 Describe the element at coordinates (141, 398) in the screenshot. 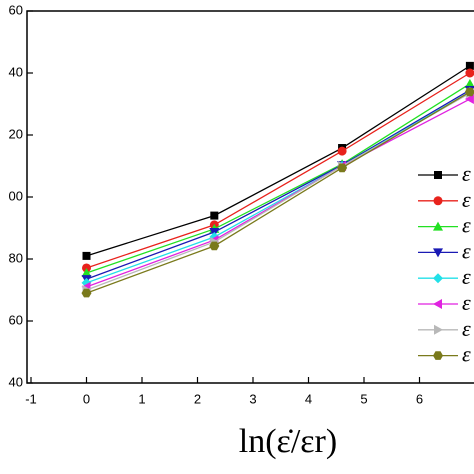

I see `x-tick-label: 1` at that location.